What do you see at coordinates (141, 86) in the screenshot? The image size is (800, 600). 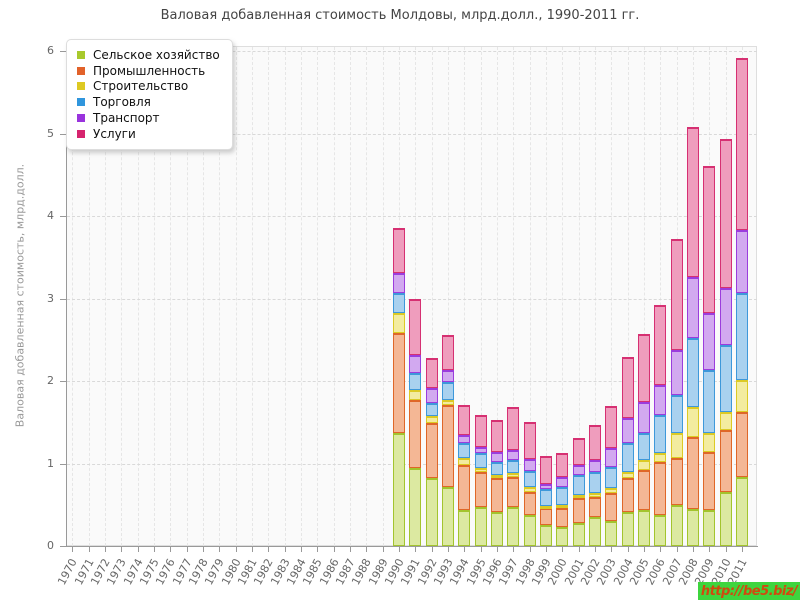 I see `legend-item-label: Строительство` at bounding box center [141, 86].